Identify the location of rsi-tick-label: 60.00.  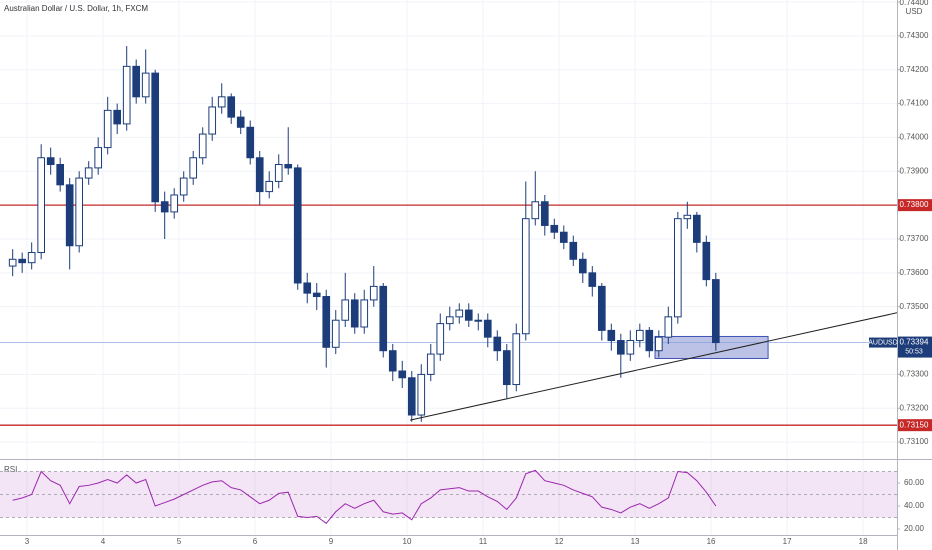
(914, 482).